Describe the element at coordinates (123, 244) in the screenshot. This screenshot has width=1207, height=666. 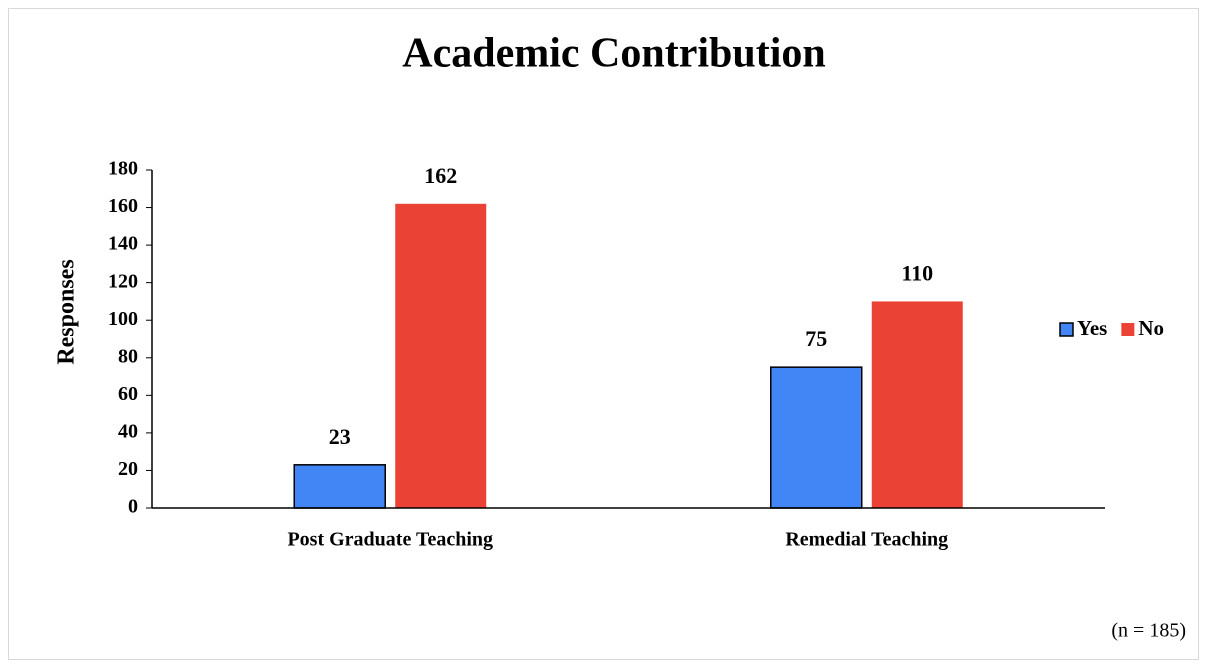
I see `y-tick-label: 140` at that location.